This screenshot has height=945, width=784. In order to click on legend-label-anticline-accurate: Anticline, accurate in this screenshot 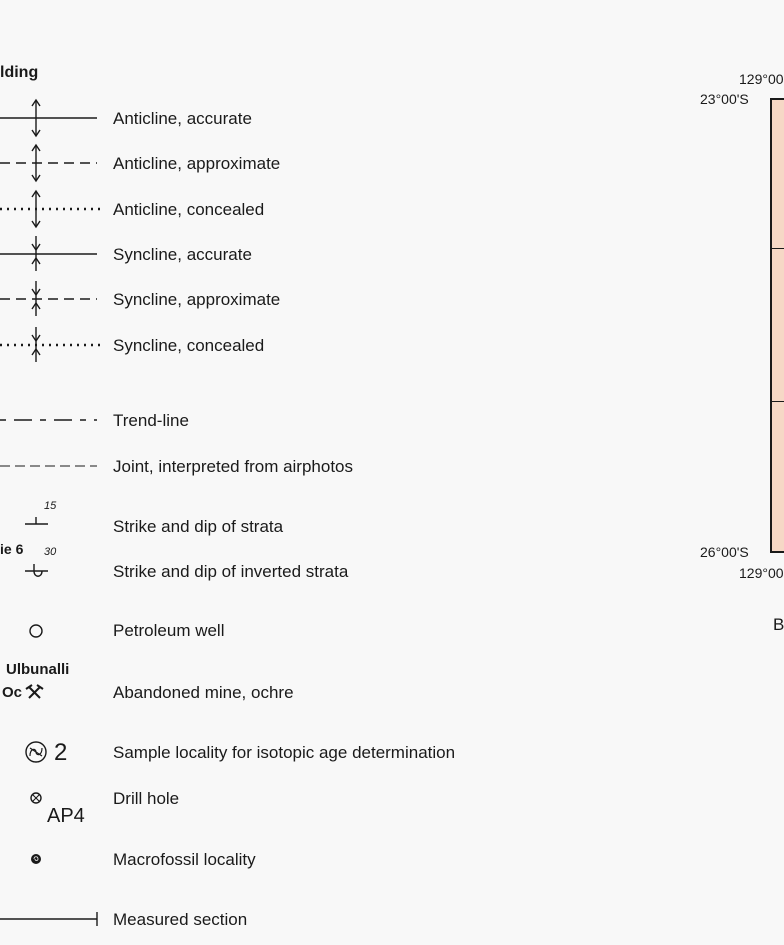, I will do `click(182, 118)`.